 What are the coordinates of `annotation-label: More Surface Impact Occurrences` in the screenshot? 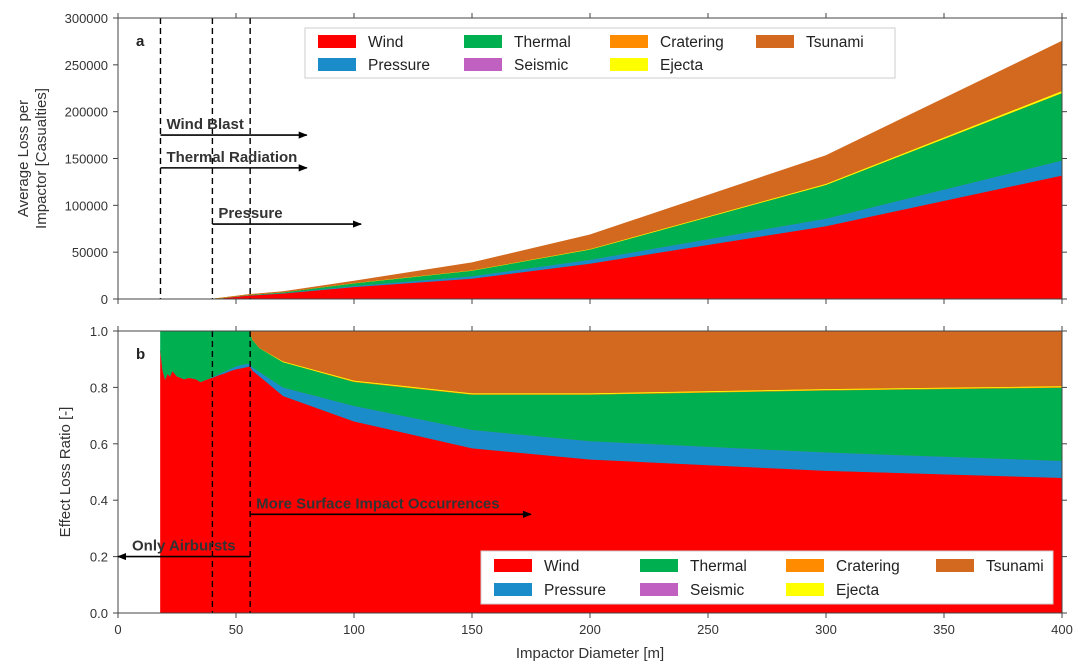 It's located at (377, 503).